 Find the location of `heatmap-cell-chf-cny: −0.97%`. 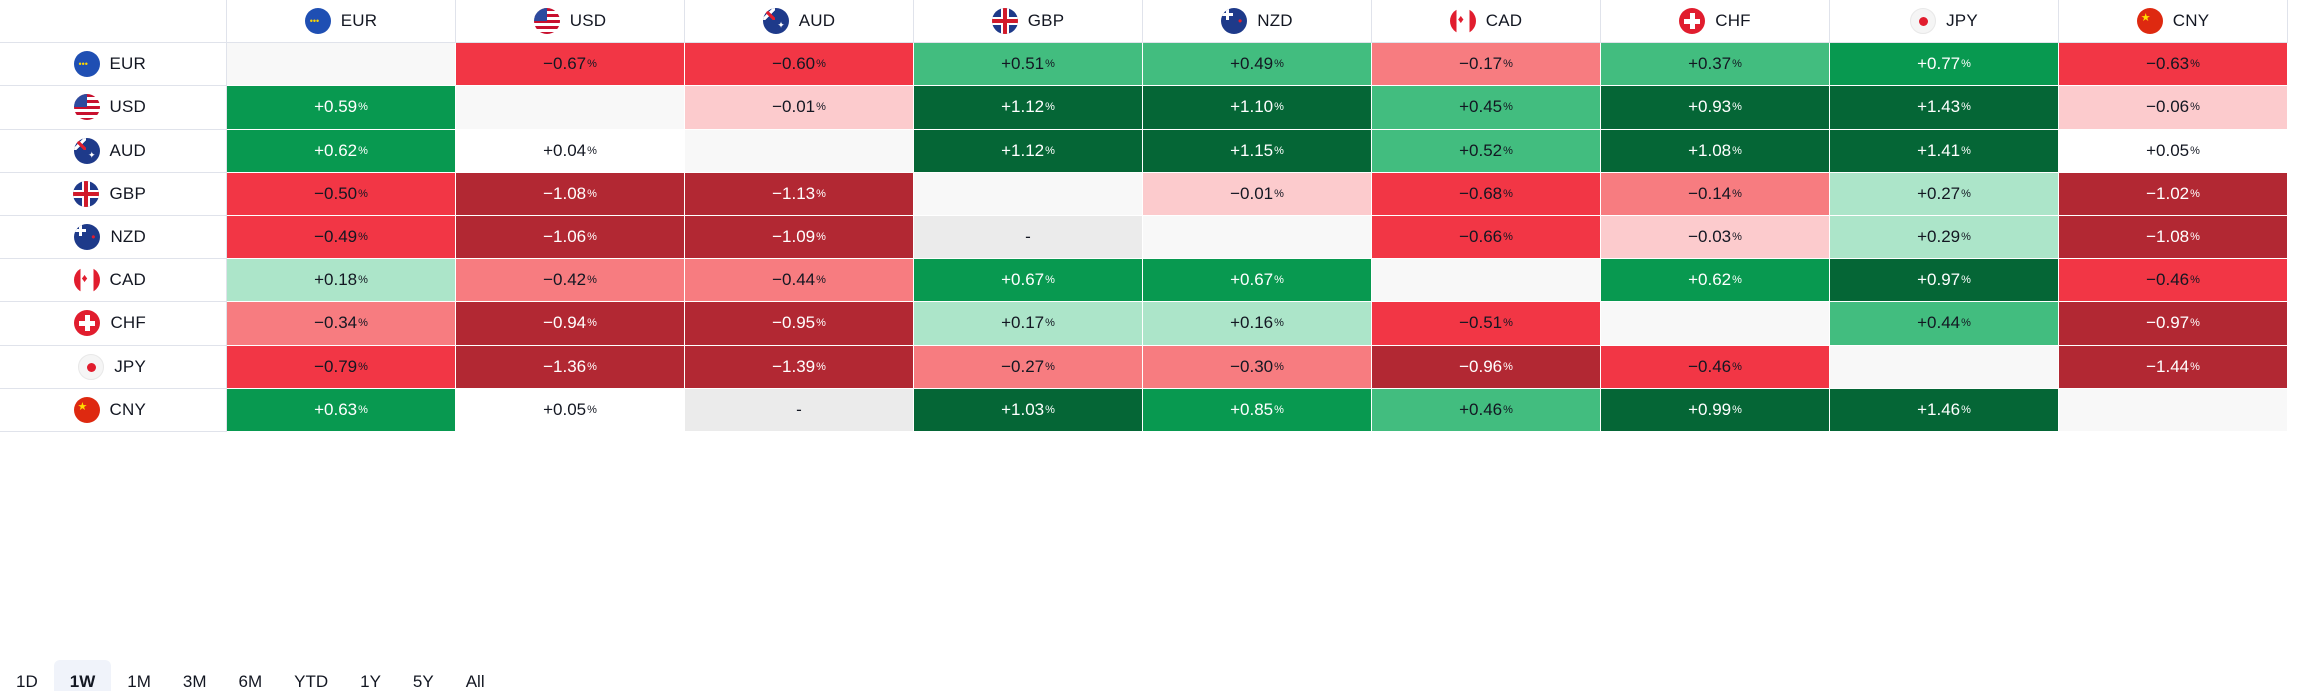

heatmap-cell-chf-cny: −0.97% is located at coordinates (2173, 324).